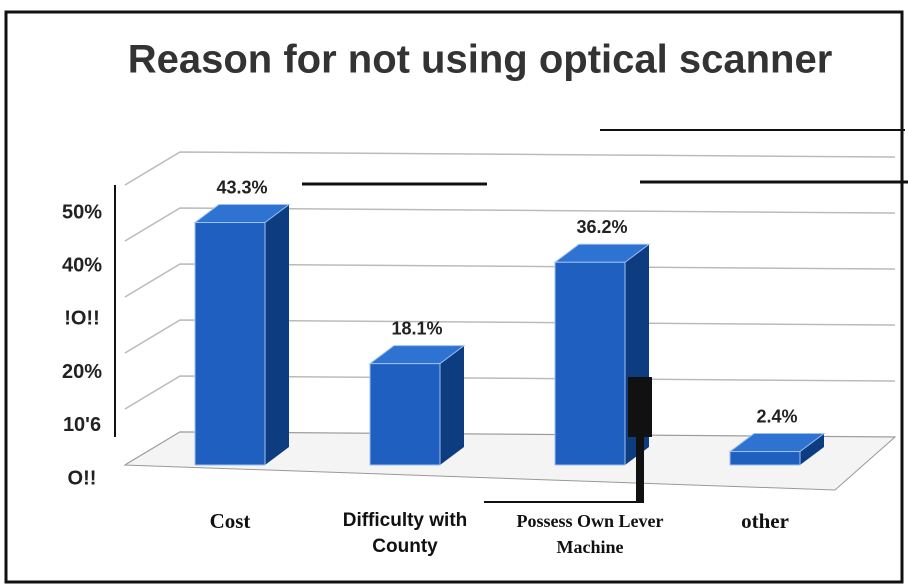  Describe the element at coordinates (601, 227) in the screenshot. I see `data-label: 36.2%` at that location.